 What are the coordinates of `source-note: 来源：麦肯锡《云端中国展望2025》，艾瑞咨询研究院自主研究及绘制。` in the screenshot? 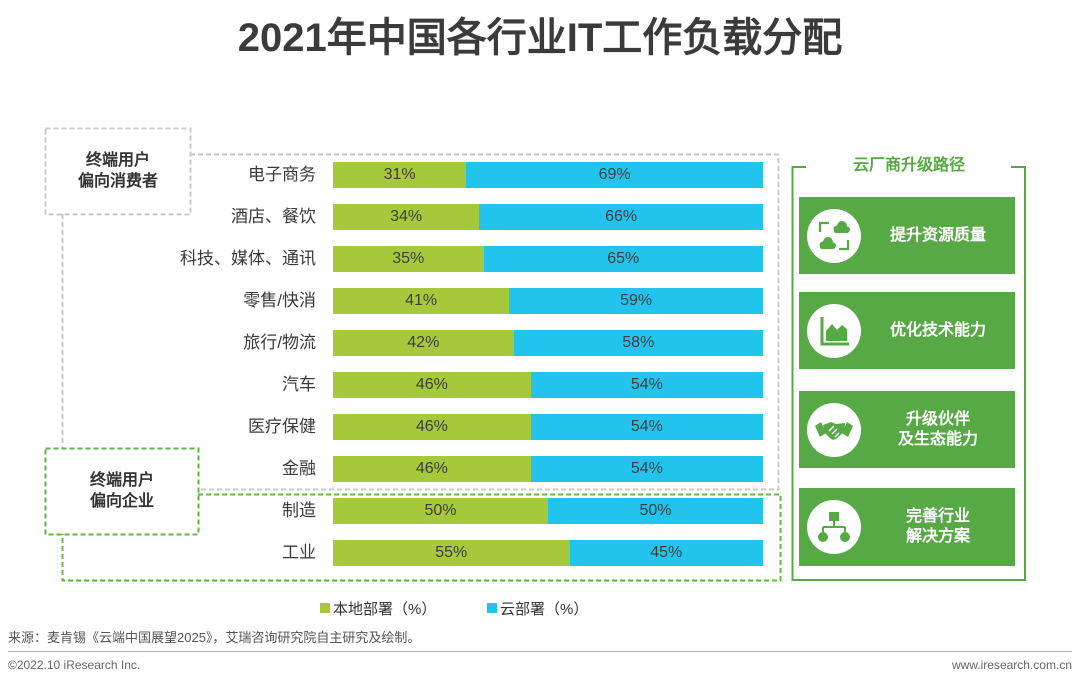 It's located at (214, 637).